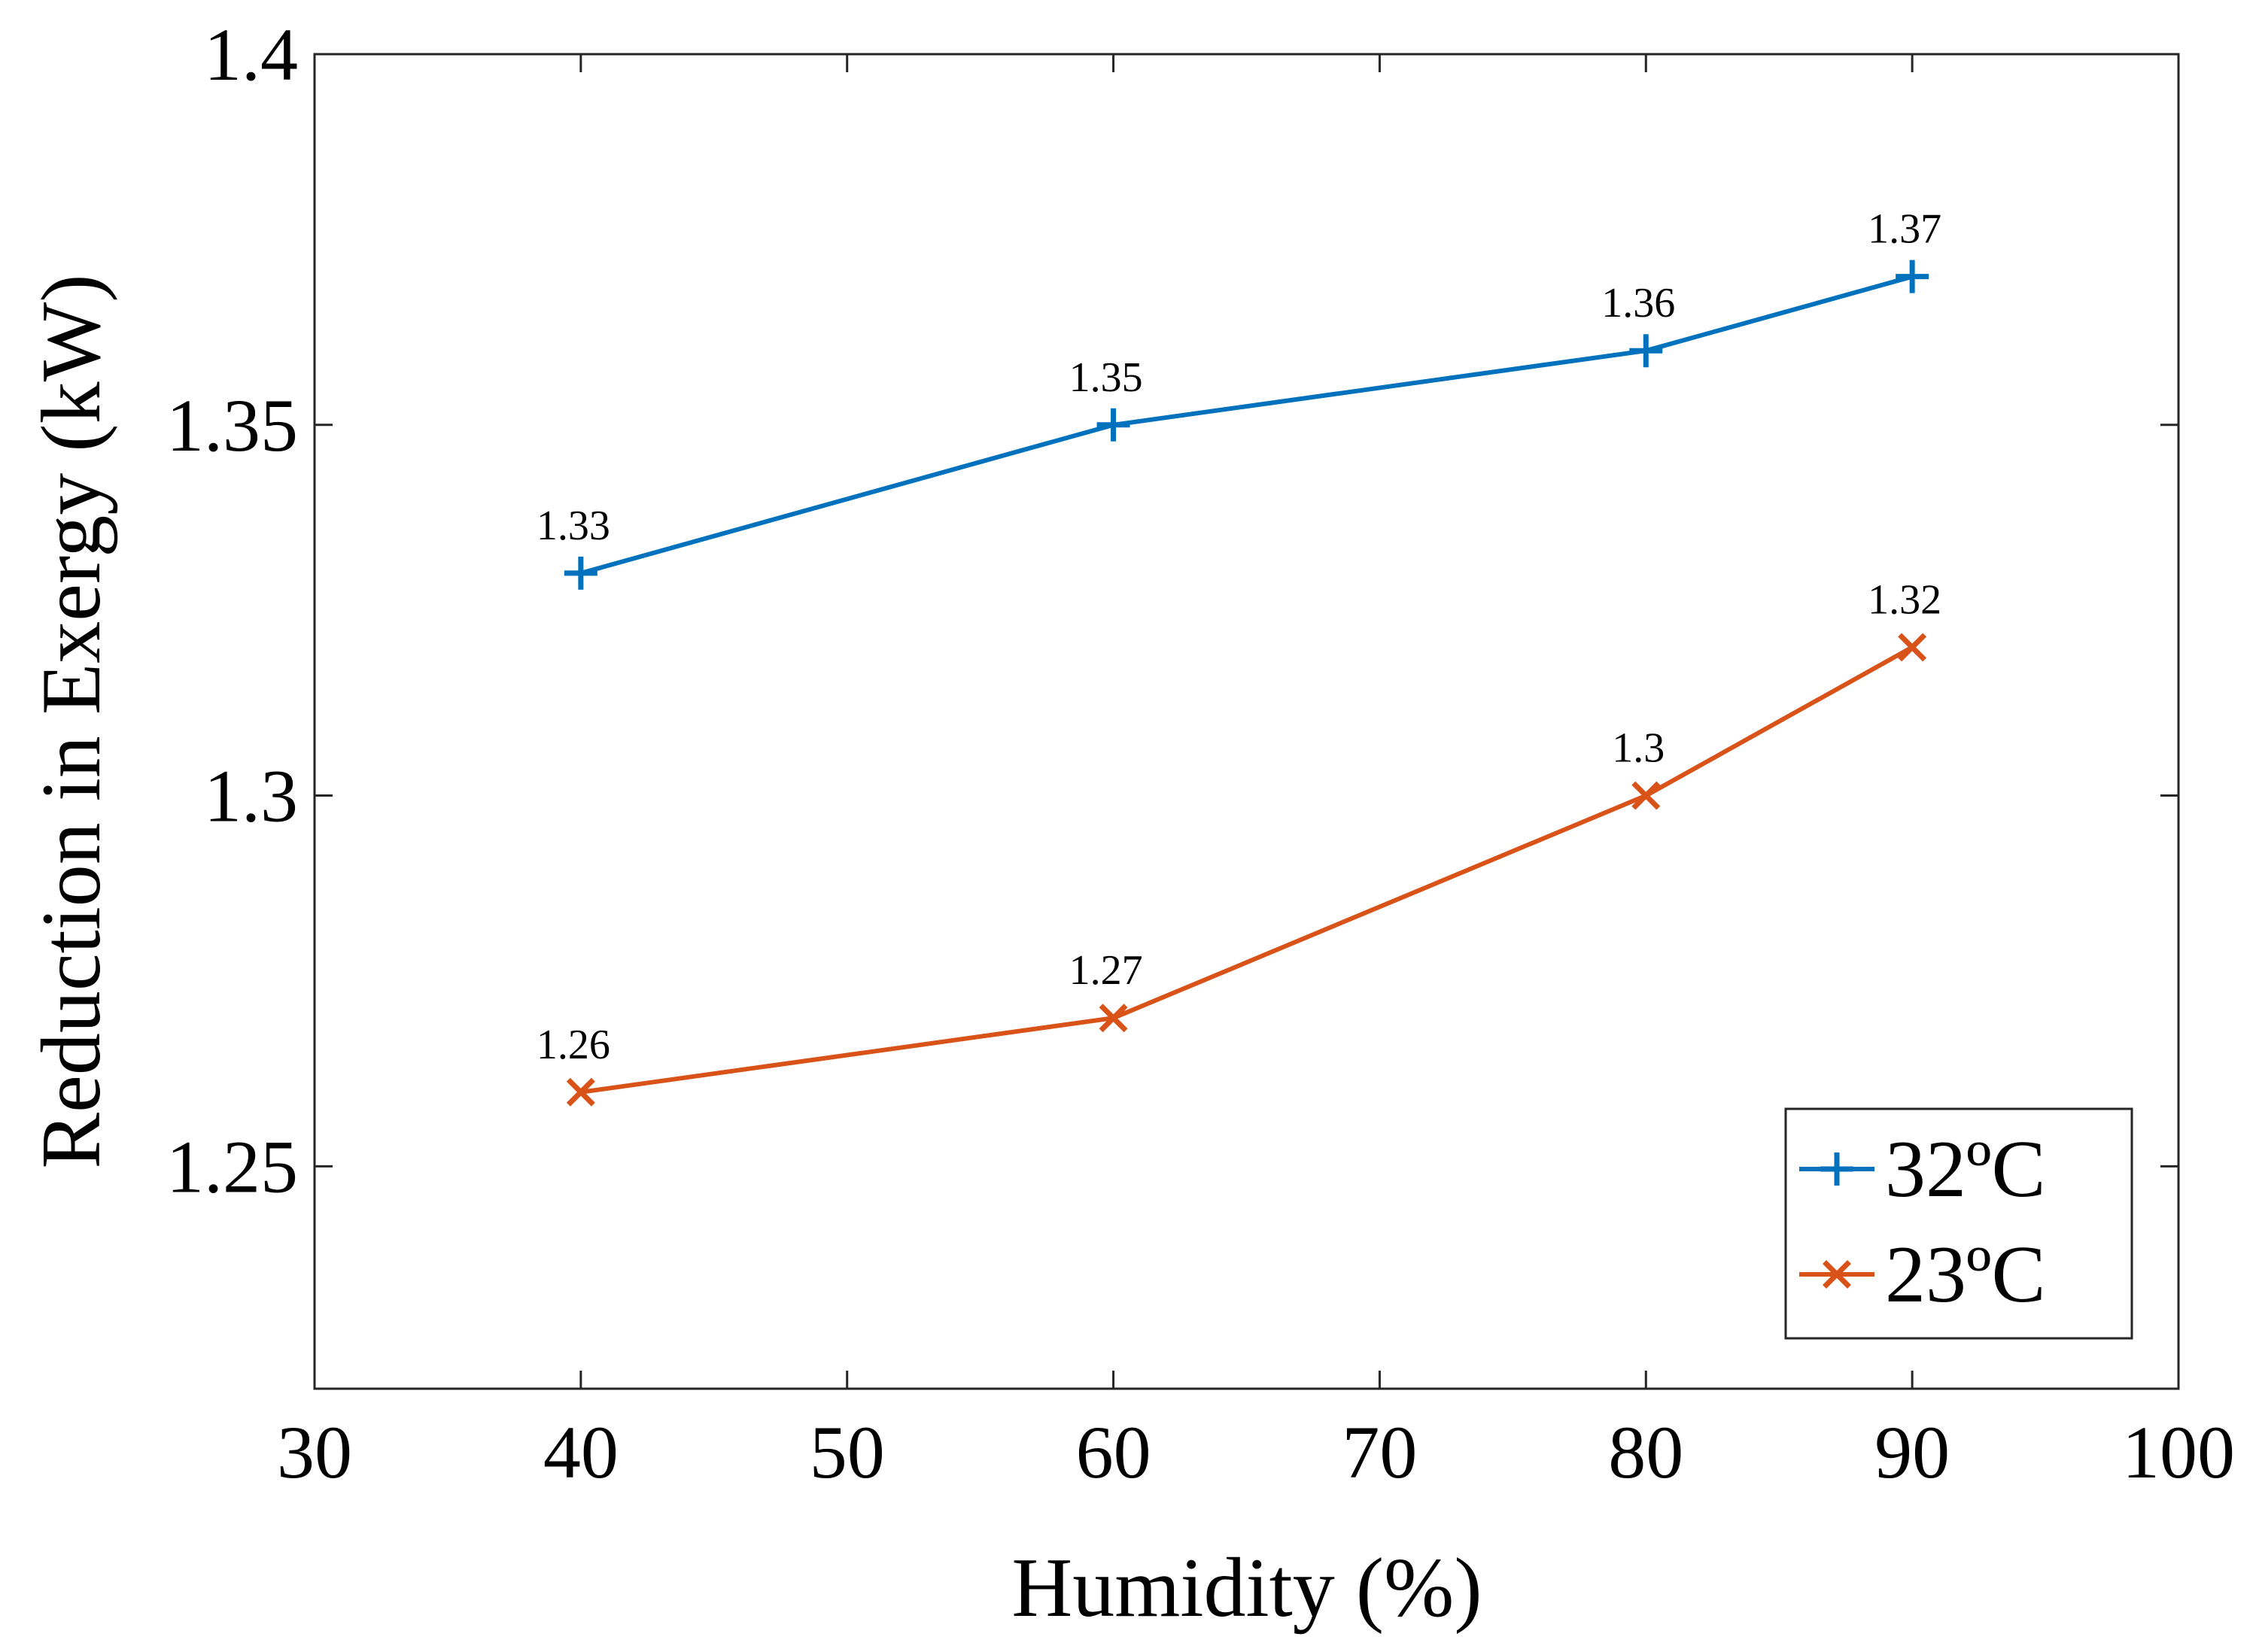 This screenshot has height=1652, width=2259. What do you see at coordinates (1904, 230) in the screenshot?
I see `data-label: 1.37` at bounding box center [1904, 230].